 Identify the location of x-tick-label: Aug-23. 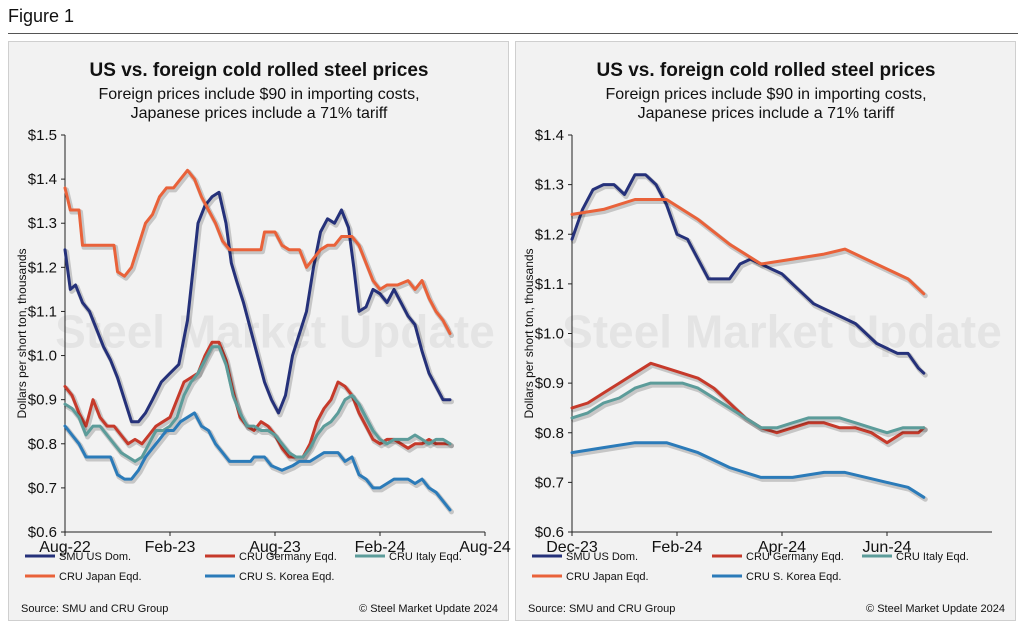
(275, 547).